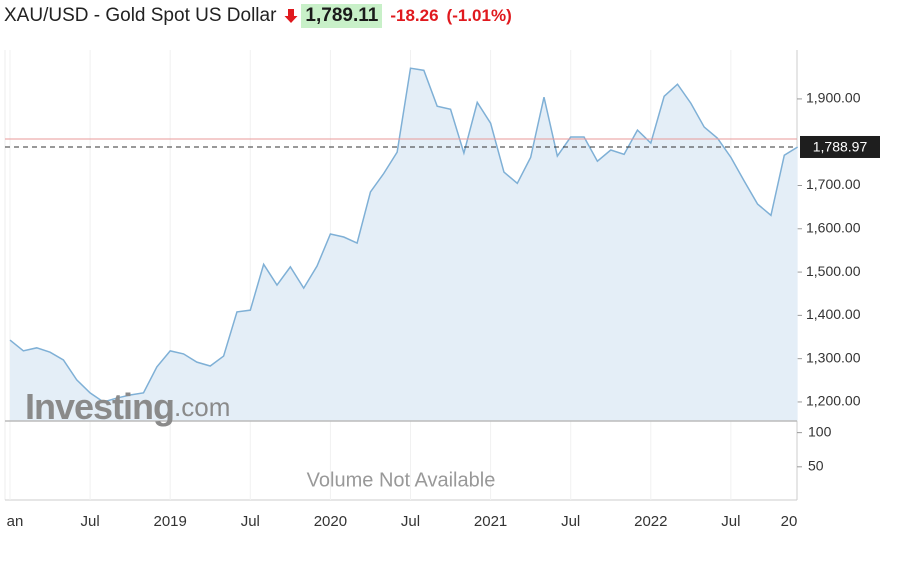 The width and height of the screenshot is (904, 570). Describe the element at coordinates (833, 227) in the screenshot. I see `y-tick-label: 1,600.00` at that location.